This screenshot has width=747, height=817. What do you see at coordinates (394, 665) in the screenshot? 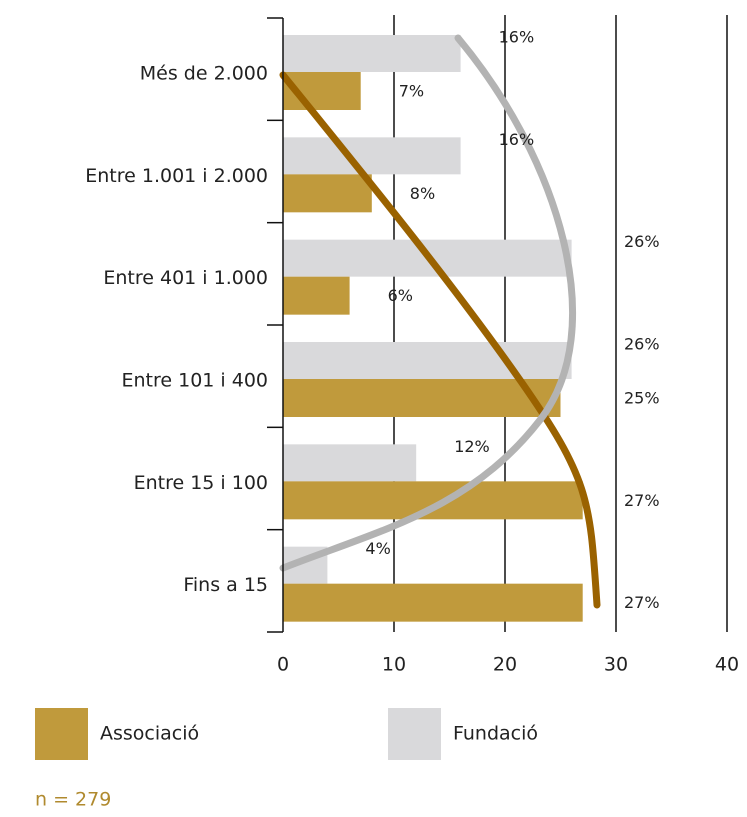
I see `x-tick-label: 10` at bounding box center [394, 665].